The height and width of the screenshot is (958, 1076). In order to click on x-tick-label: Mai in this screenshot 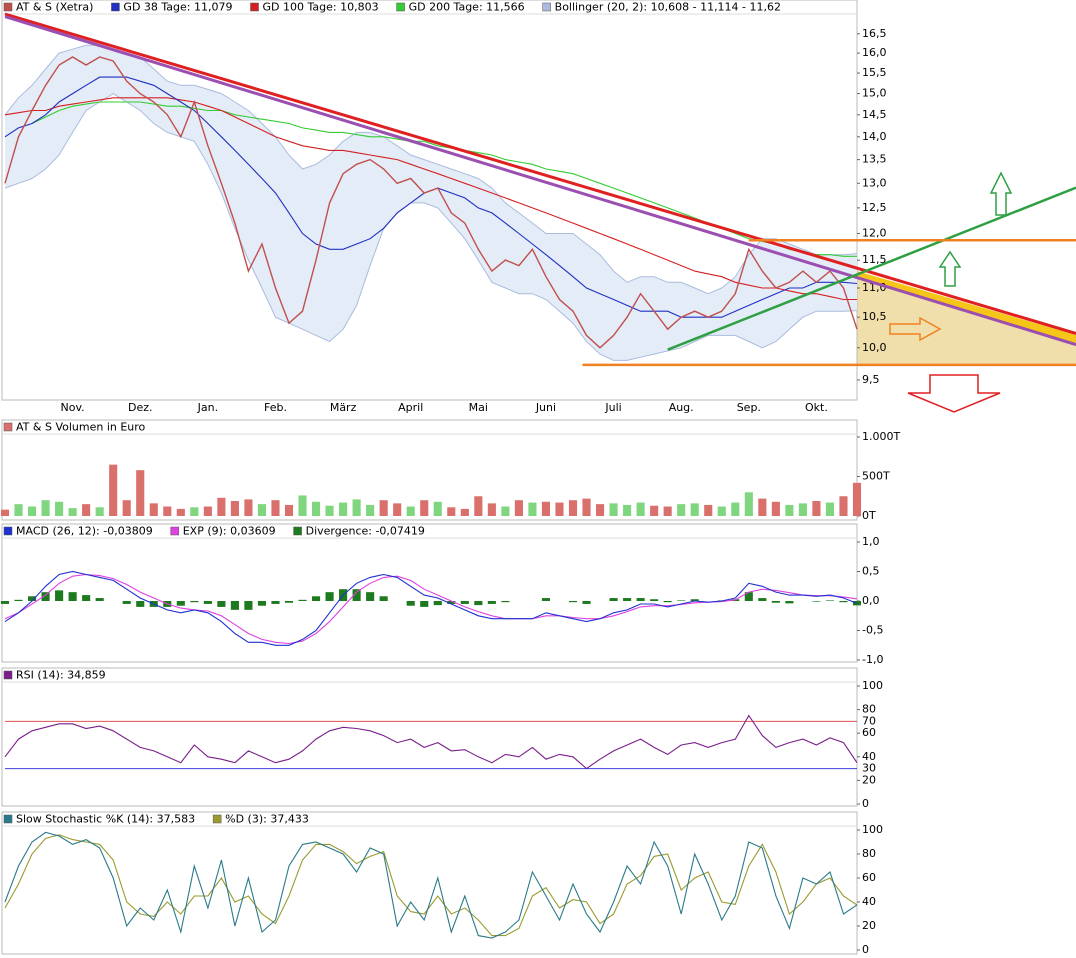, I will do `click(478, 407)`.